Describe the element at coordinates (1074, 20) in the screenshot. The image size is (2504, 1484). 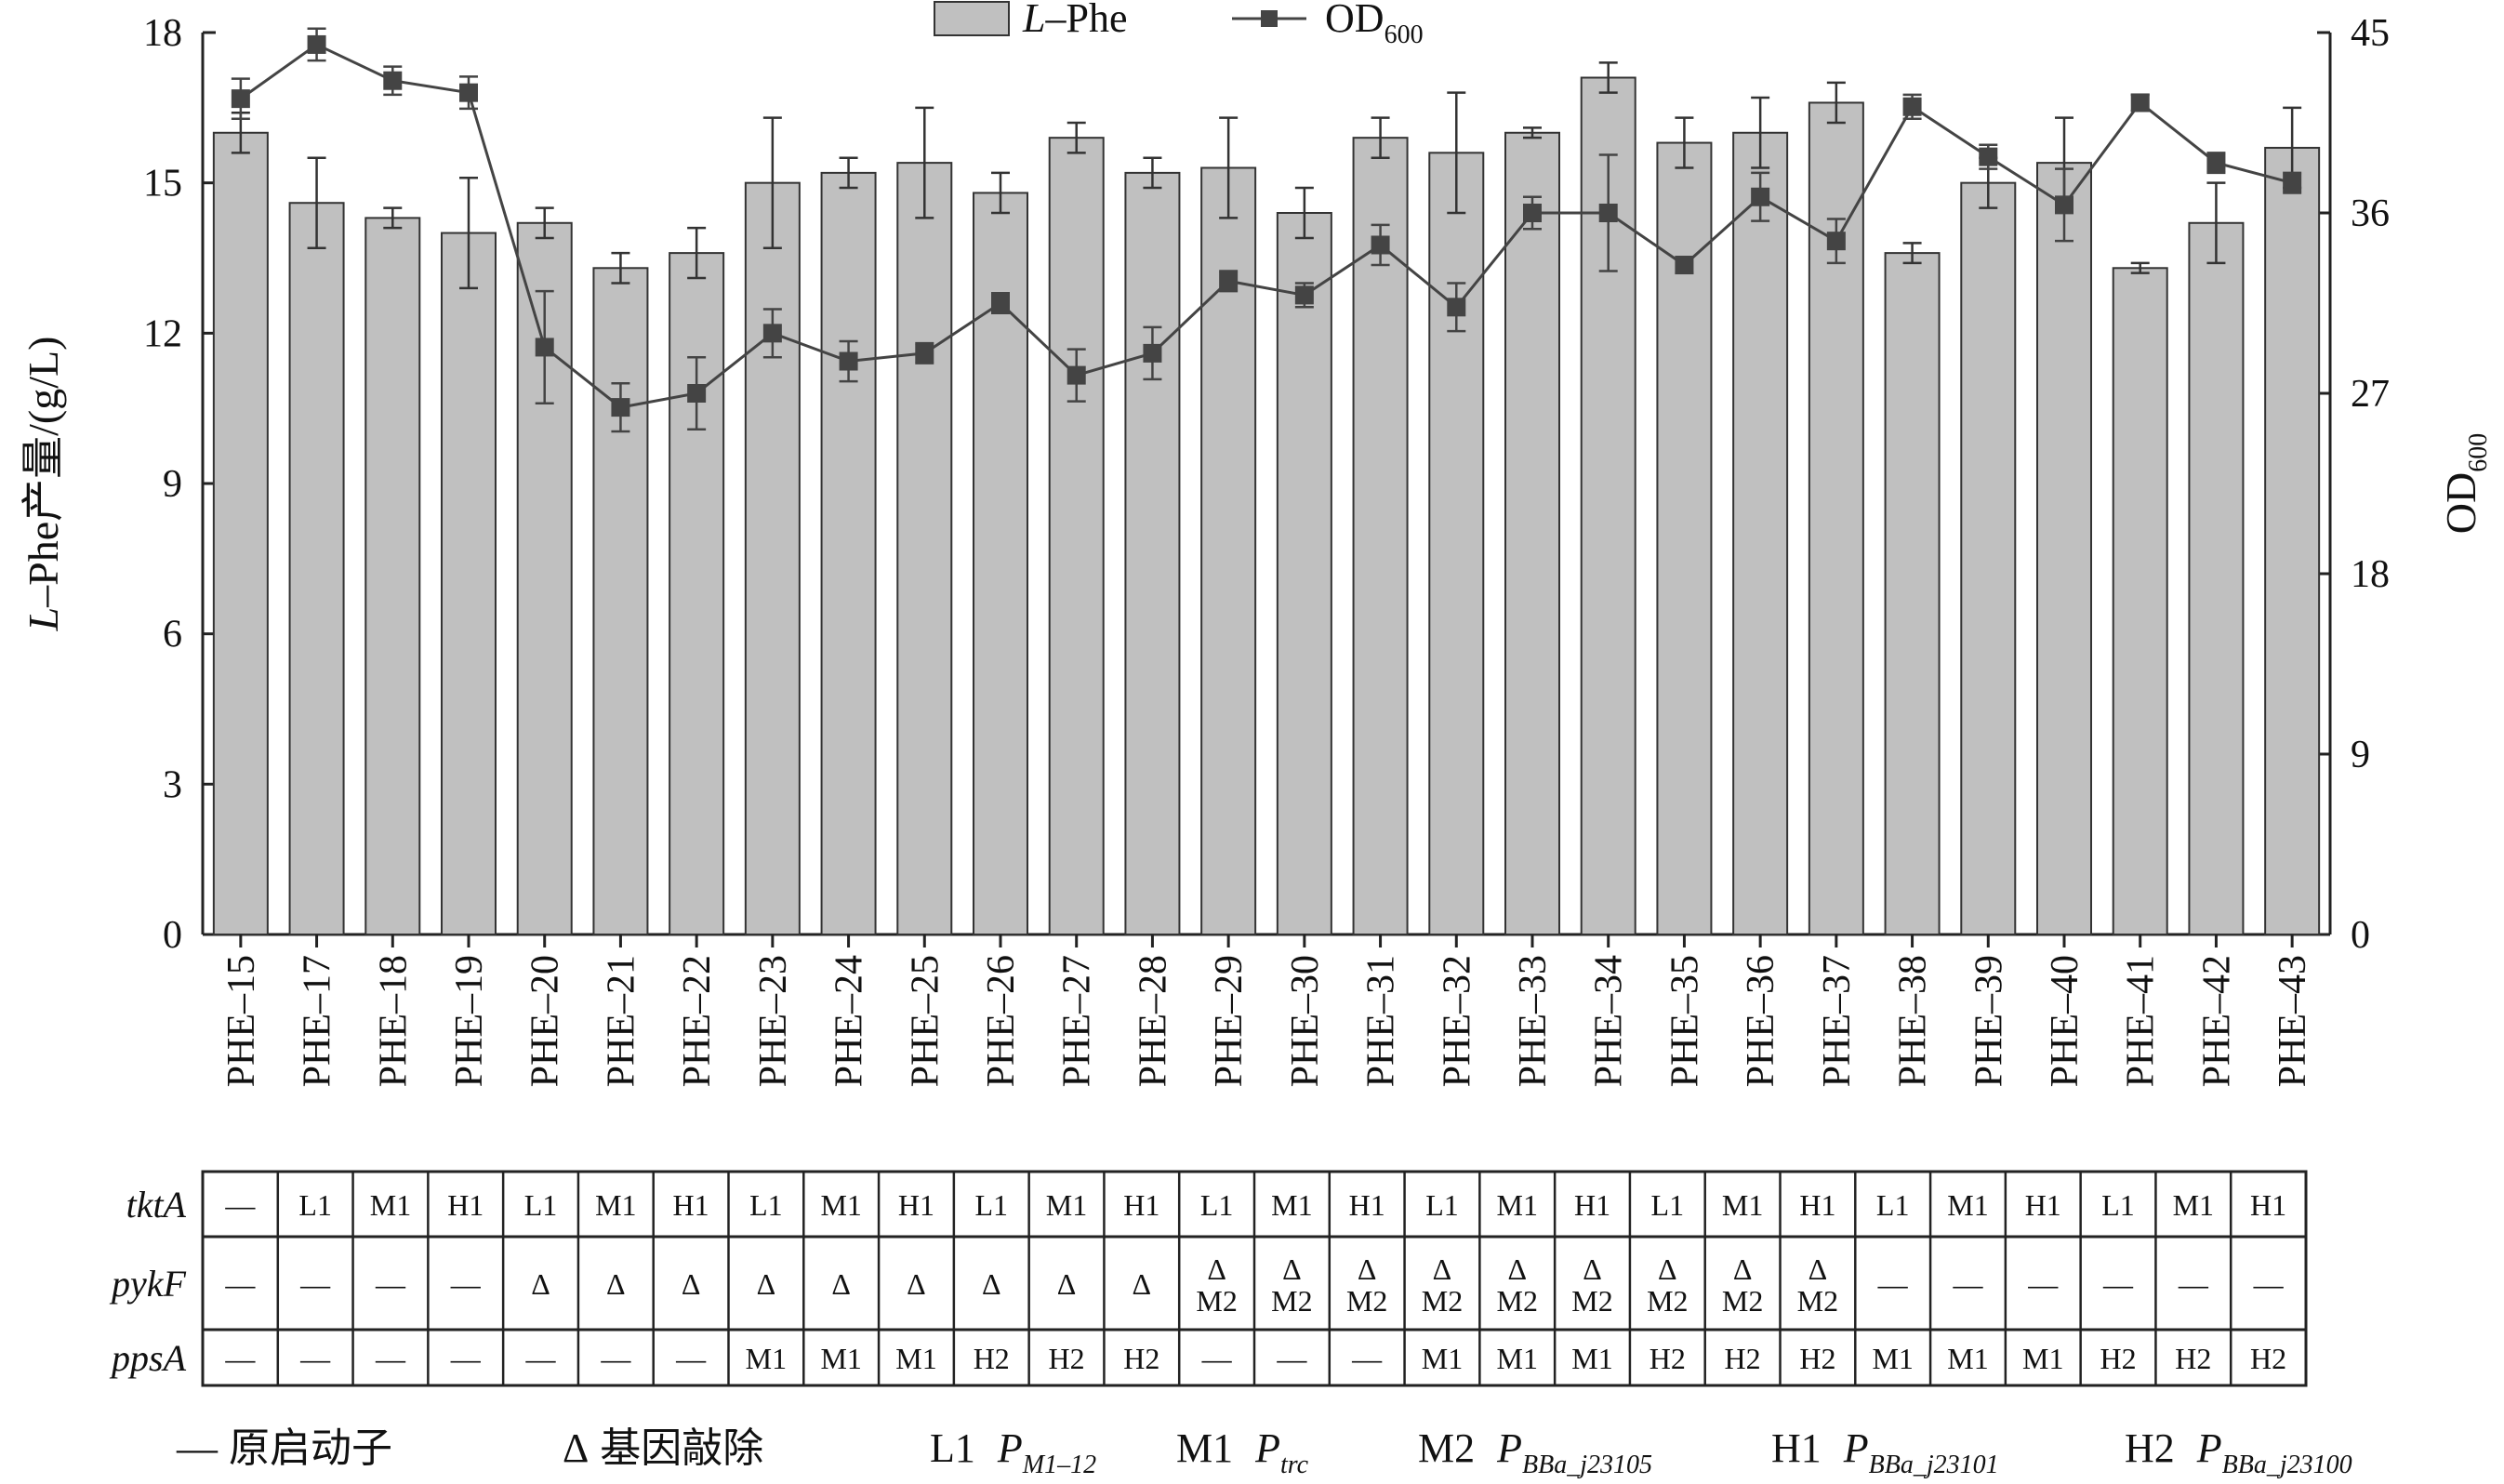
I see `legend-bar-label: L–Phe` at that location.